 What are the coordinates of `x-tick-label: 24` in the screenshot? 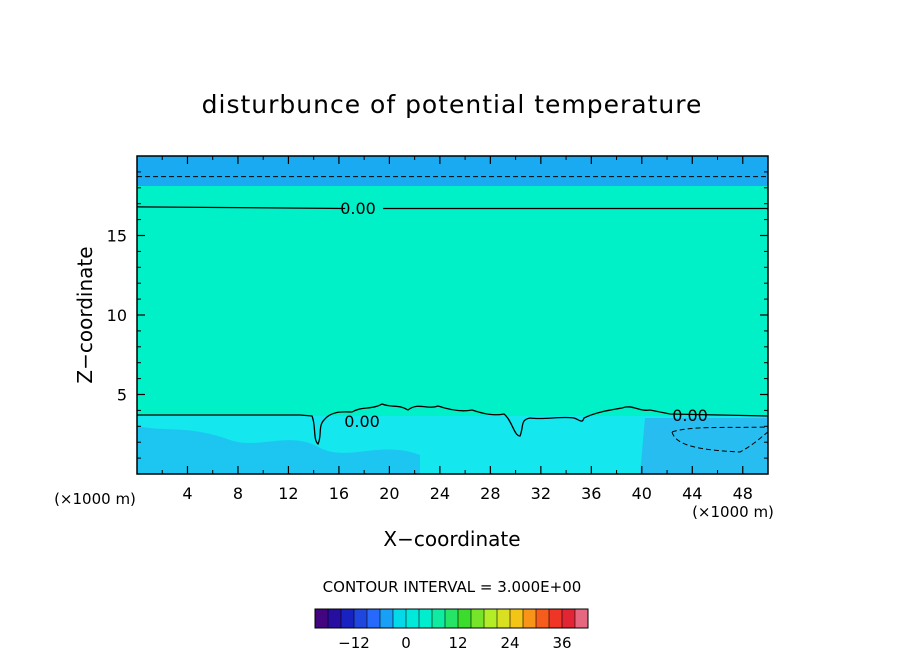 It's located at (440, 493).